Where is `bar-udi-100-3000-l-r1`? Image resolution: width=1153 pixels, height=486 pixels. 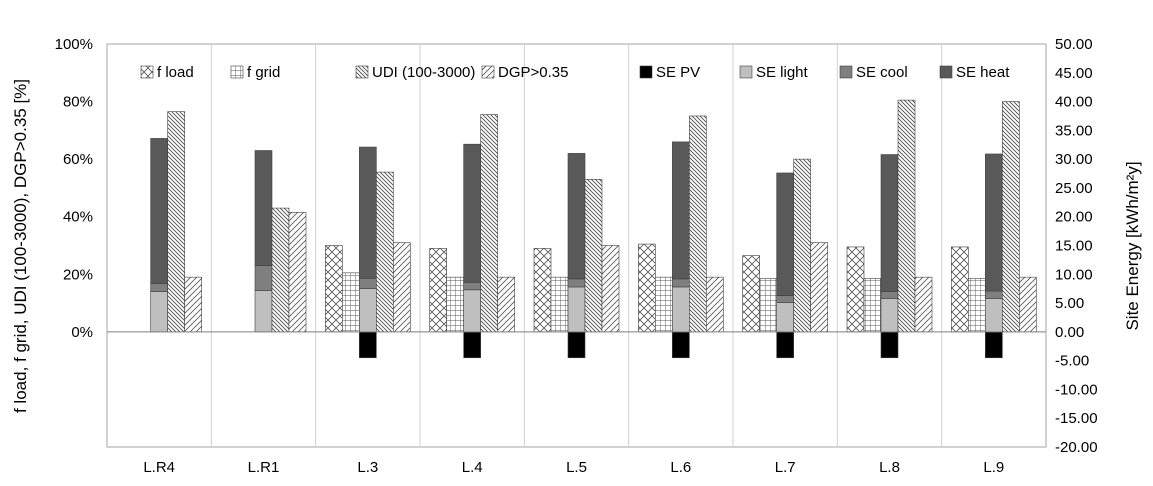
bar-udi-100-3000-l-r1 is located at coordinates (280, 270).